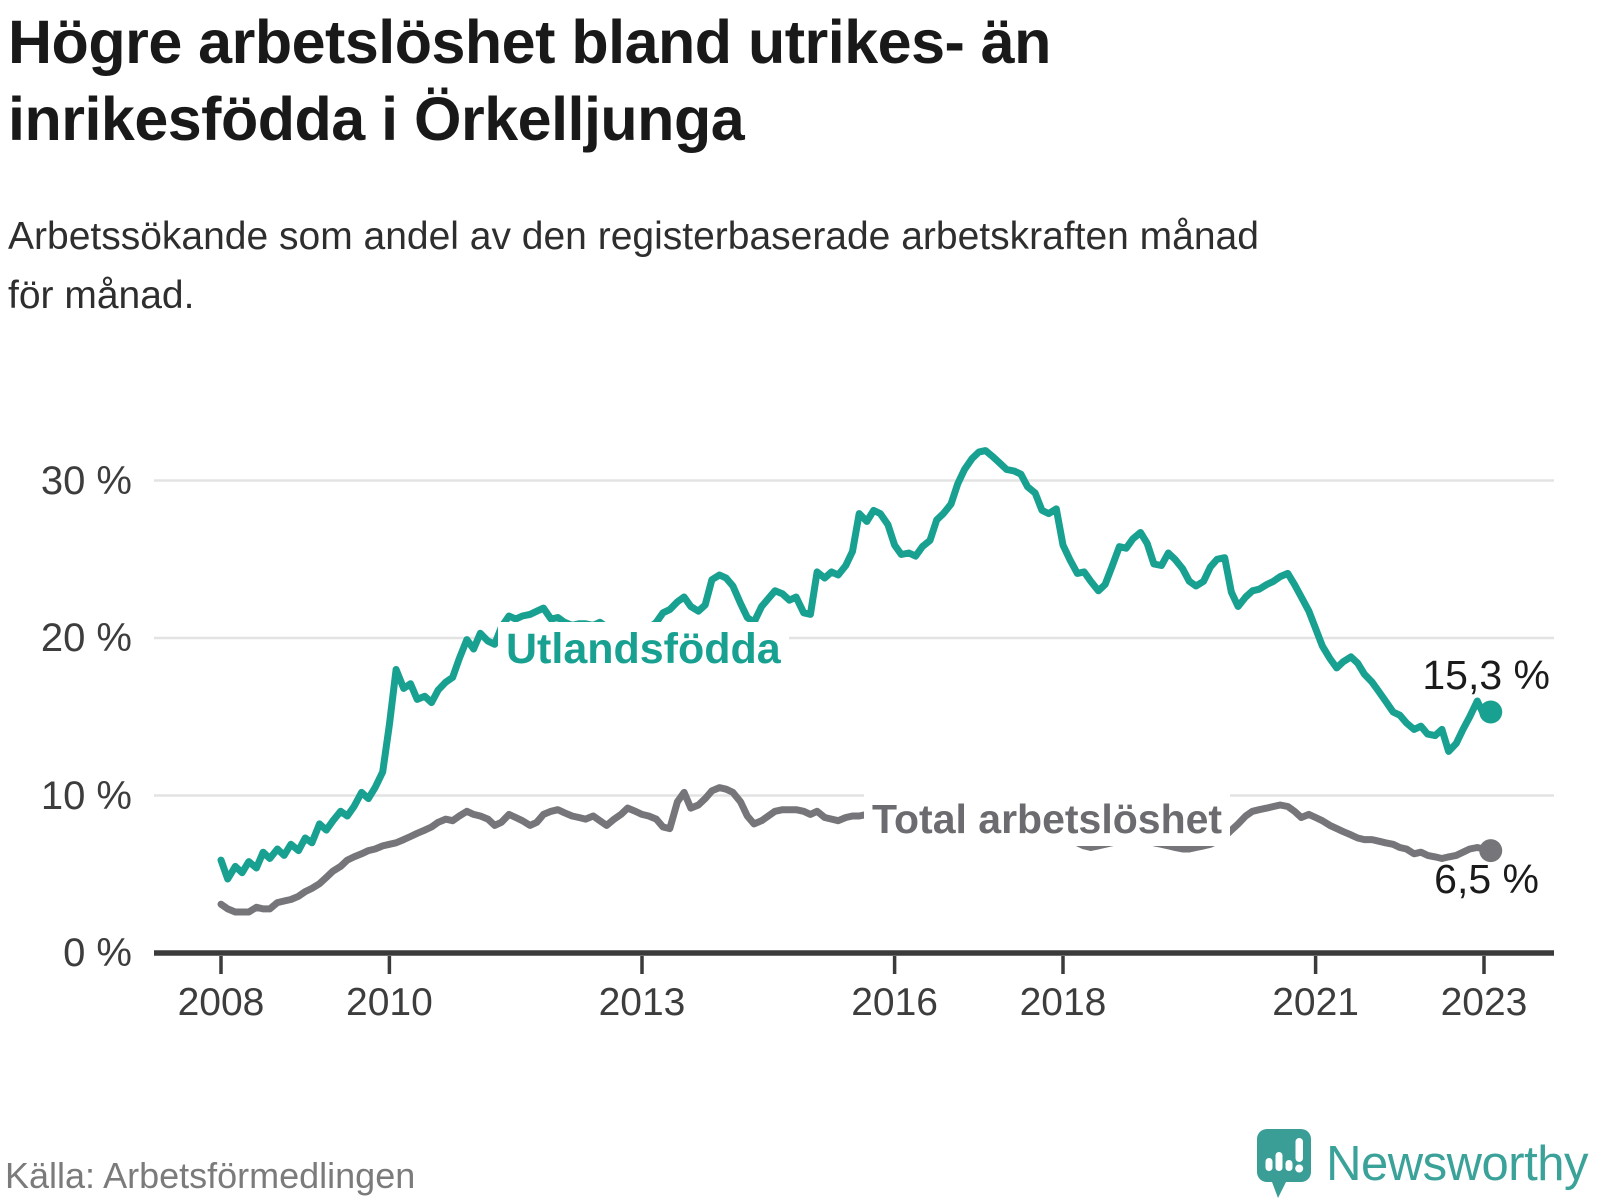  What do you see at coordinates (86, 795) in the screenshot?
I see `y-tick-label-10: 10 %` at bounding box center [86, 795].